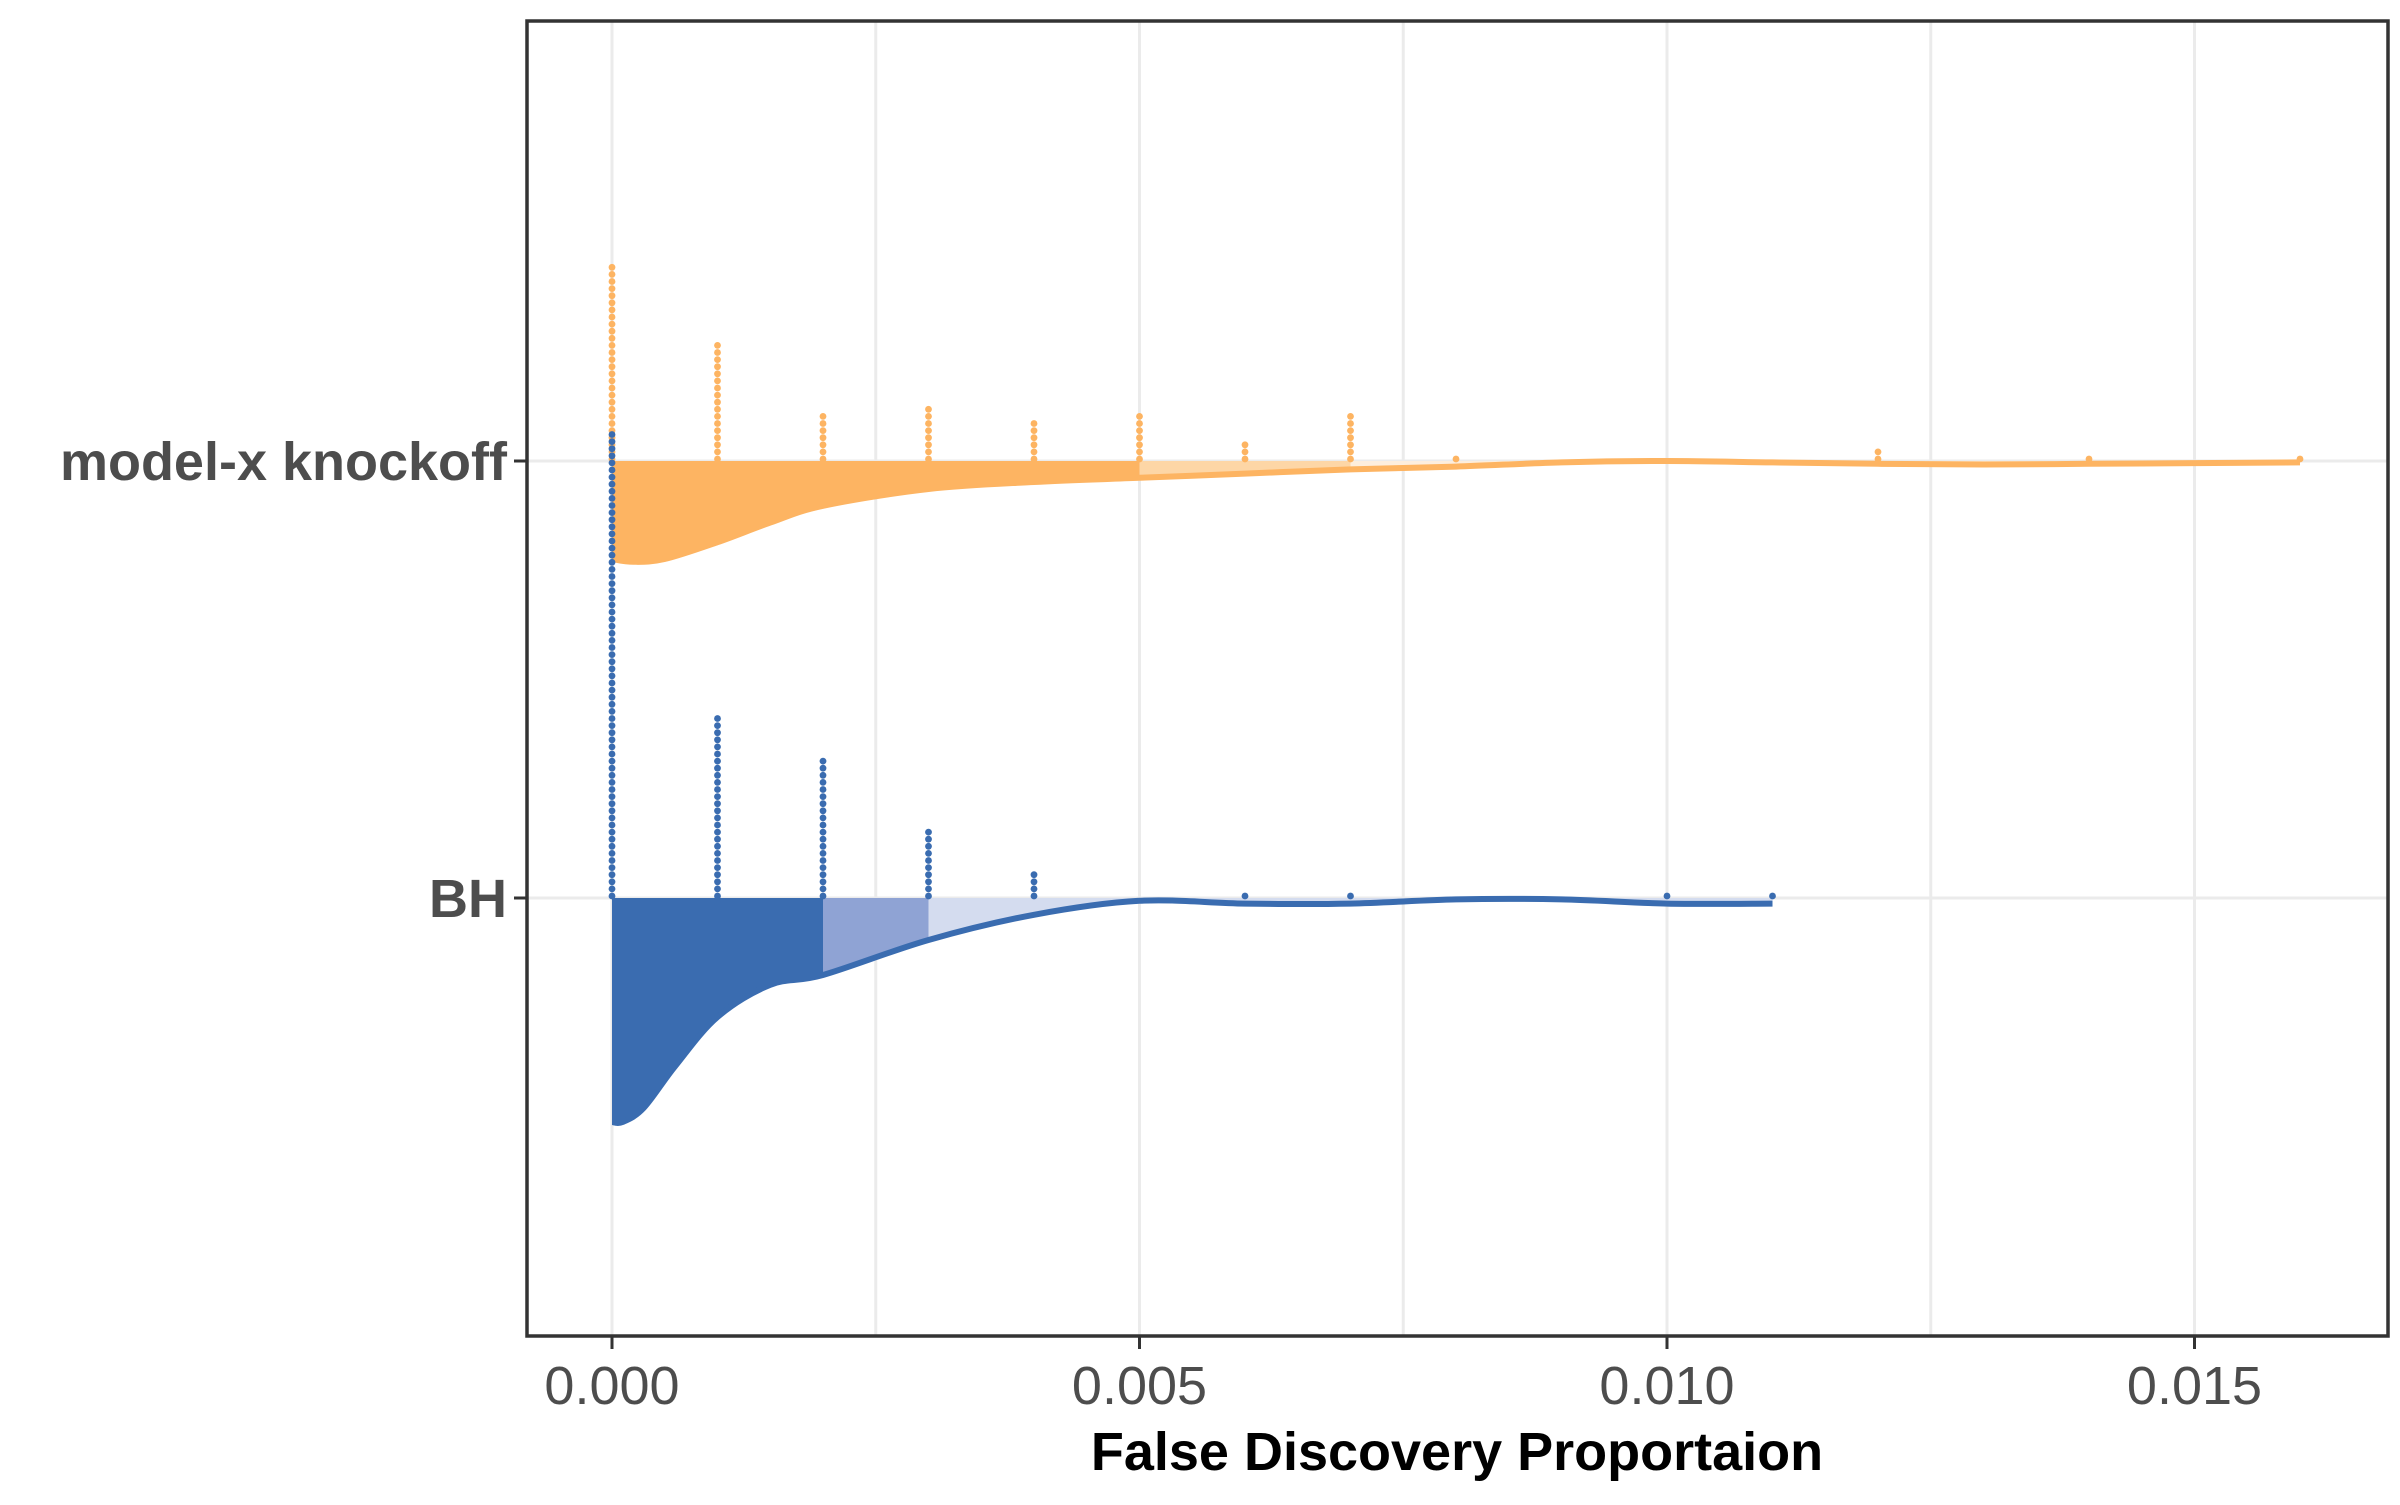 This screenshot has height=1505, width=2400. Describe the element at coordinates (1192, 1011) in the screenshot. I see `bh-density-curve` at that location.